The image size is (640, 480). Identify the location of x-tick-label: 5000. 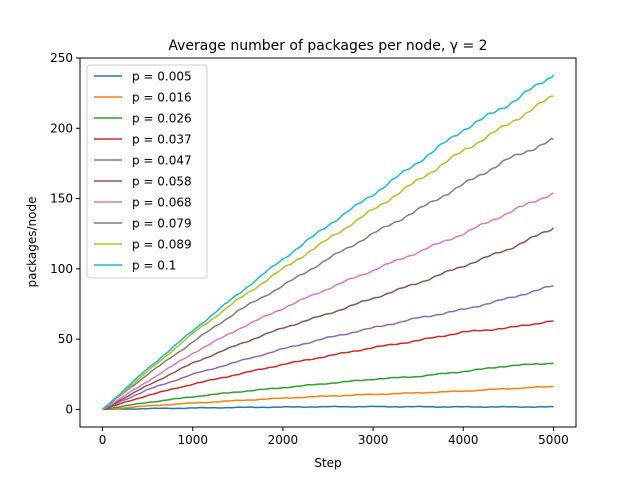
(553, 440).